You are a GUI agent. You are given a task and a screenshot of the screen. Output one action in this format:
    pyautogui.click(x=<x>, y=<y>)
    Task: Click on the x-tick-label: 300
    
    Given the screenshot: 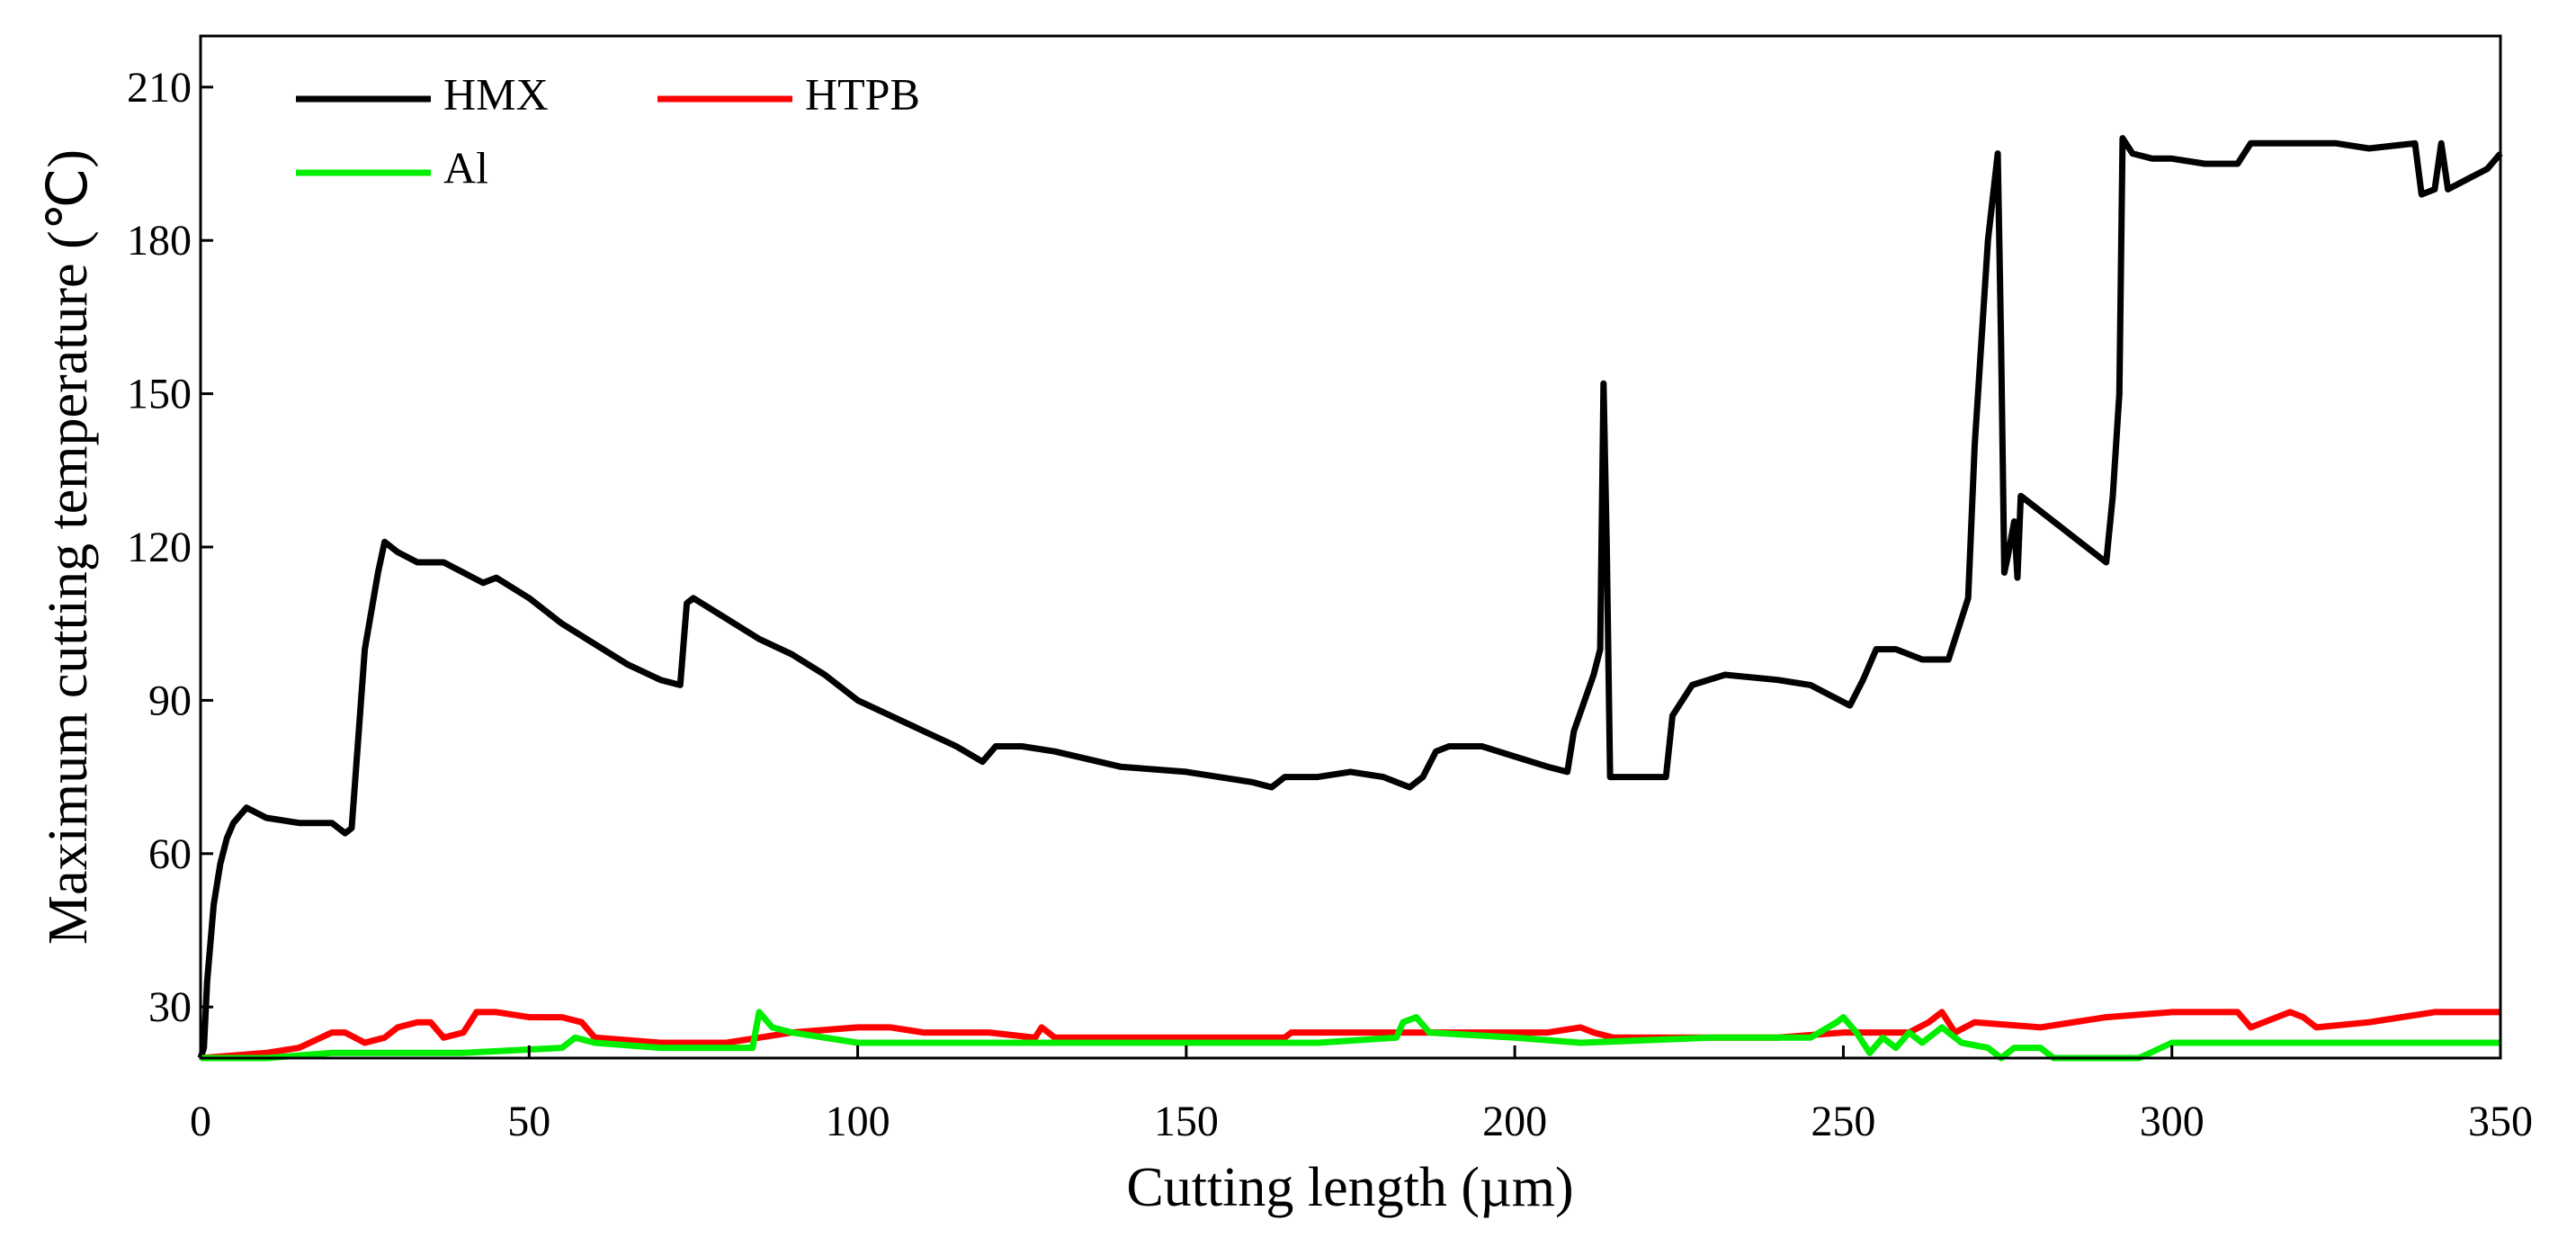 What is the action you would take?
    pyautogui.click(x=2172, y=1122)
    